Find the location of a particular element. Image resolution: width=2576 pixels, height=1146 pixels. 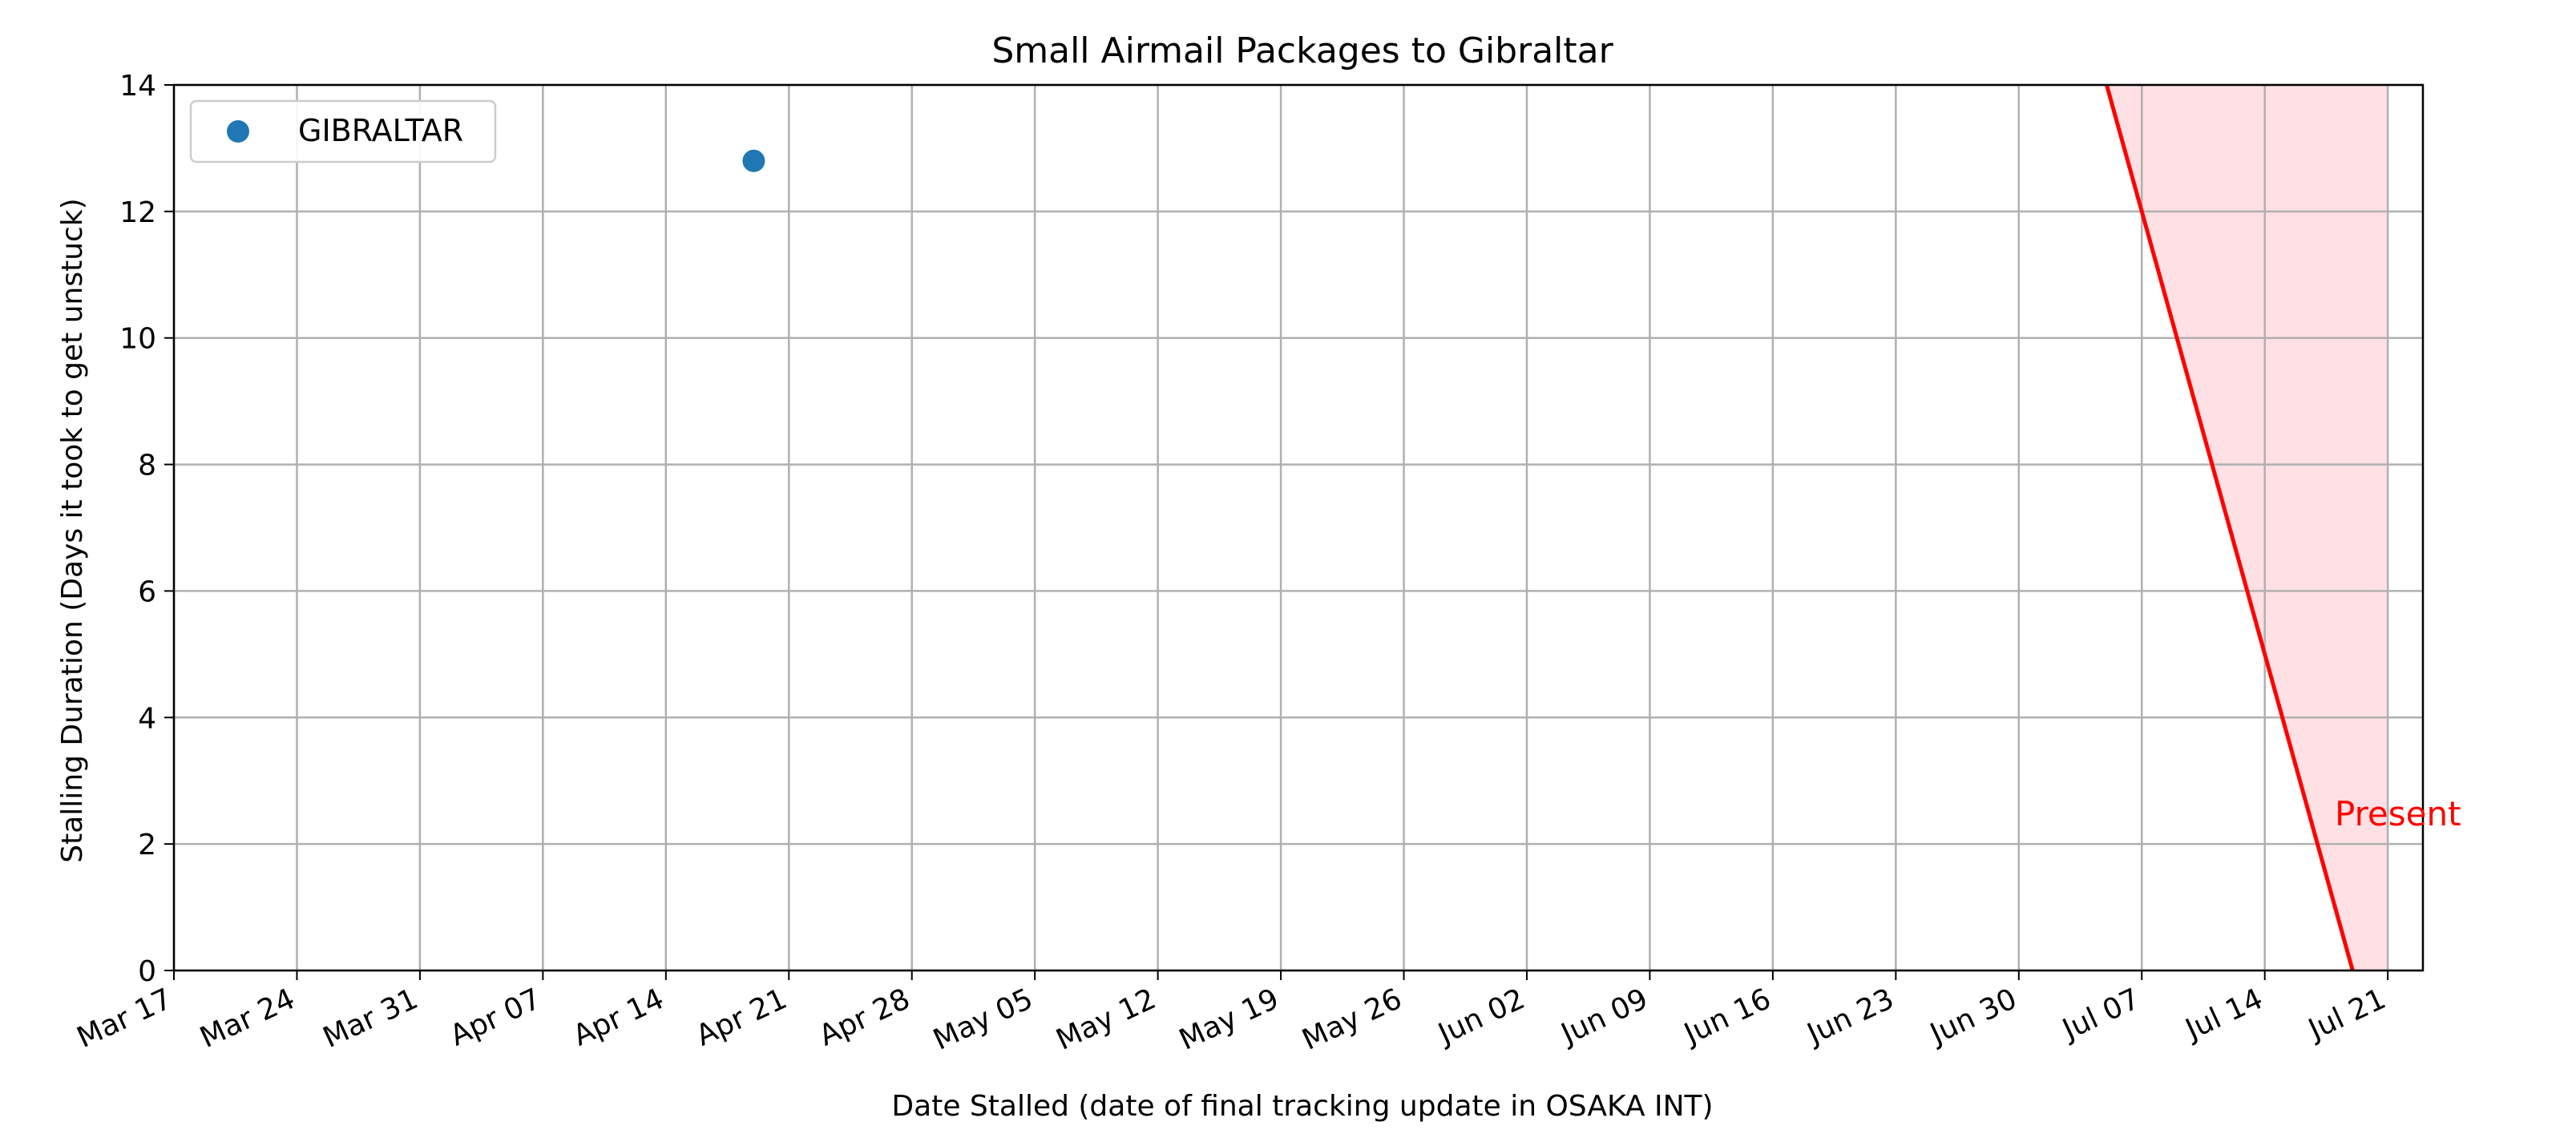

y-tick-label: 6 is located at coordinates (147, 591).